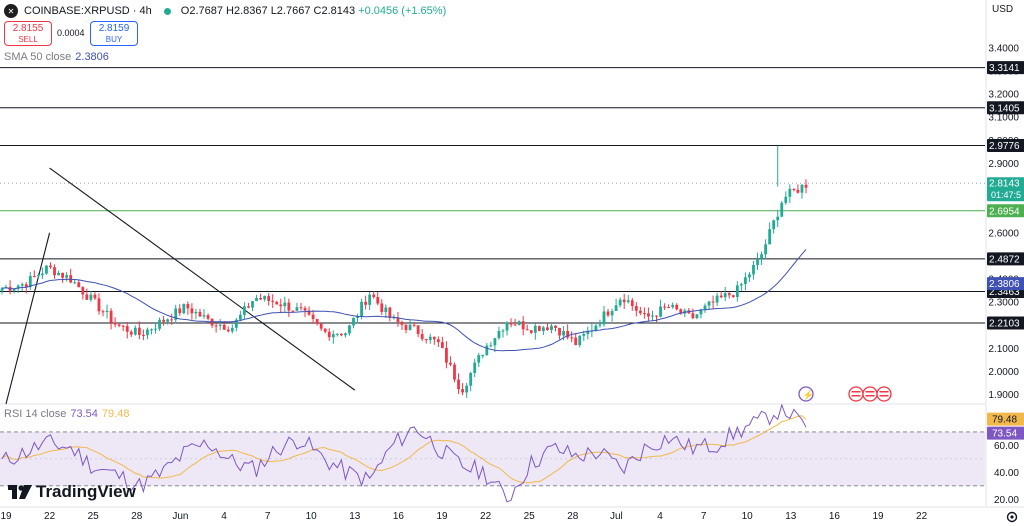  Describe the element at coordinates (114, 39) in the screenshot. I see `buy-label: BUY` at that location.